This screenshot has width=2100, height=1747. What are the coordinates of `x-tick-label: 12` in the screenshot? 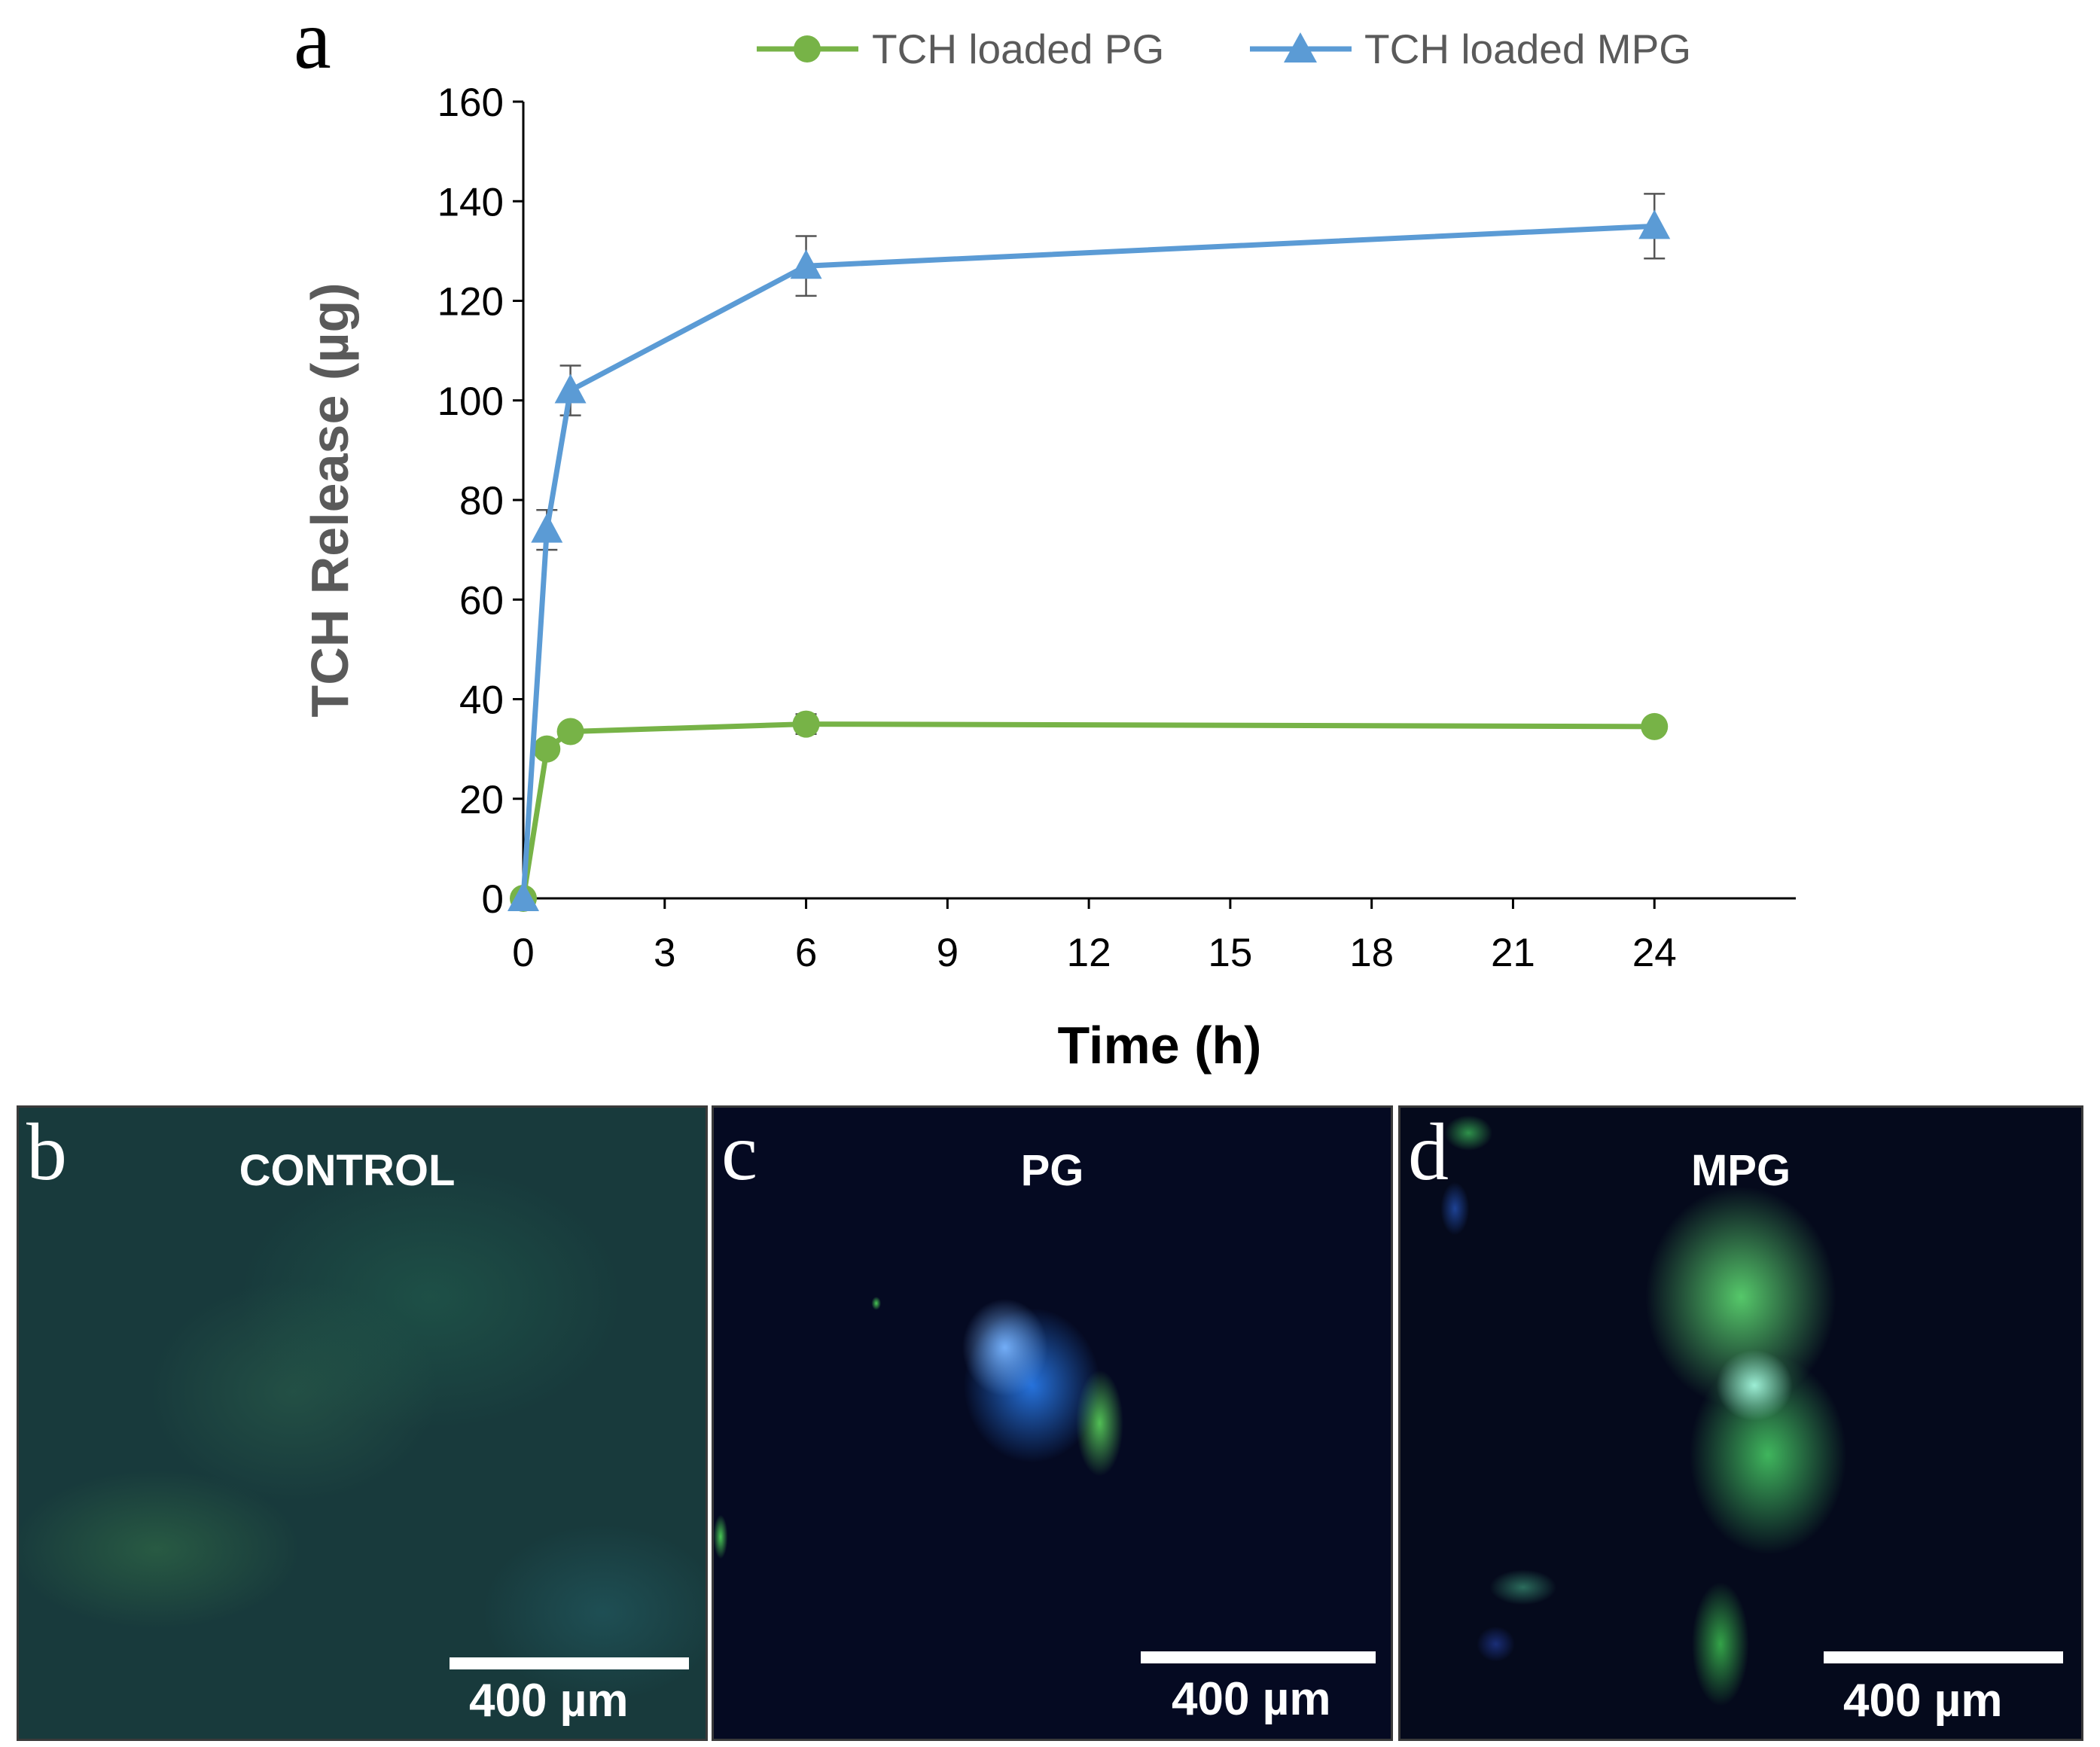 It's located at (1089, 953).